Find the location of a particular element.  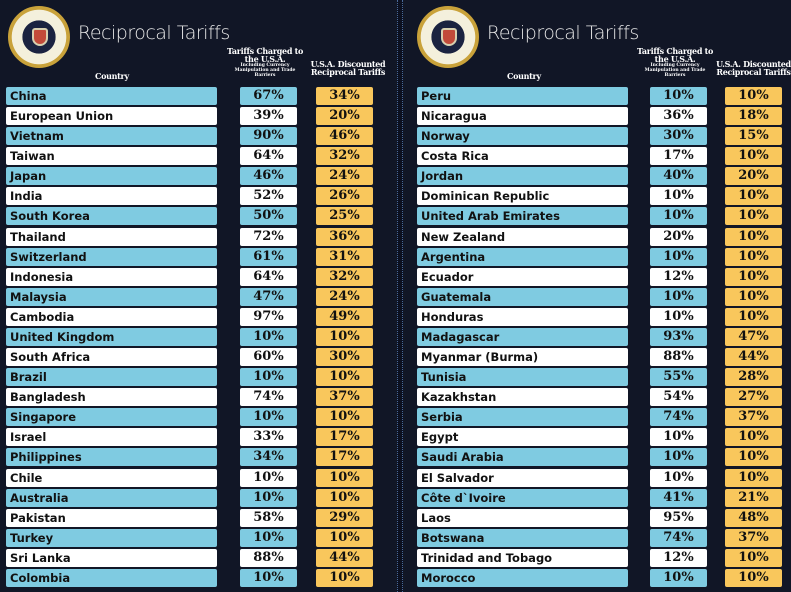

discounted-cell: 48% is located at coordinates (753, 517).